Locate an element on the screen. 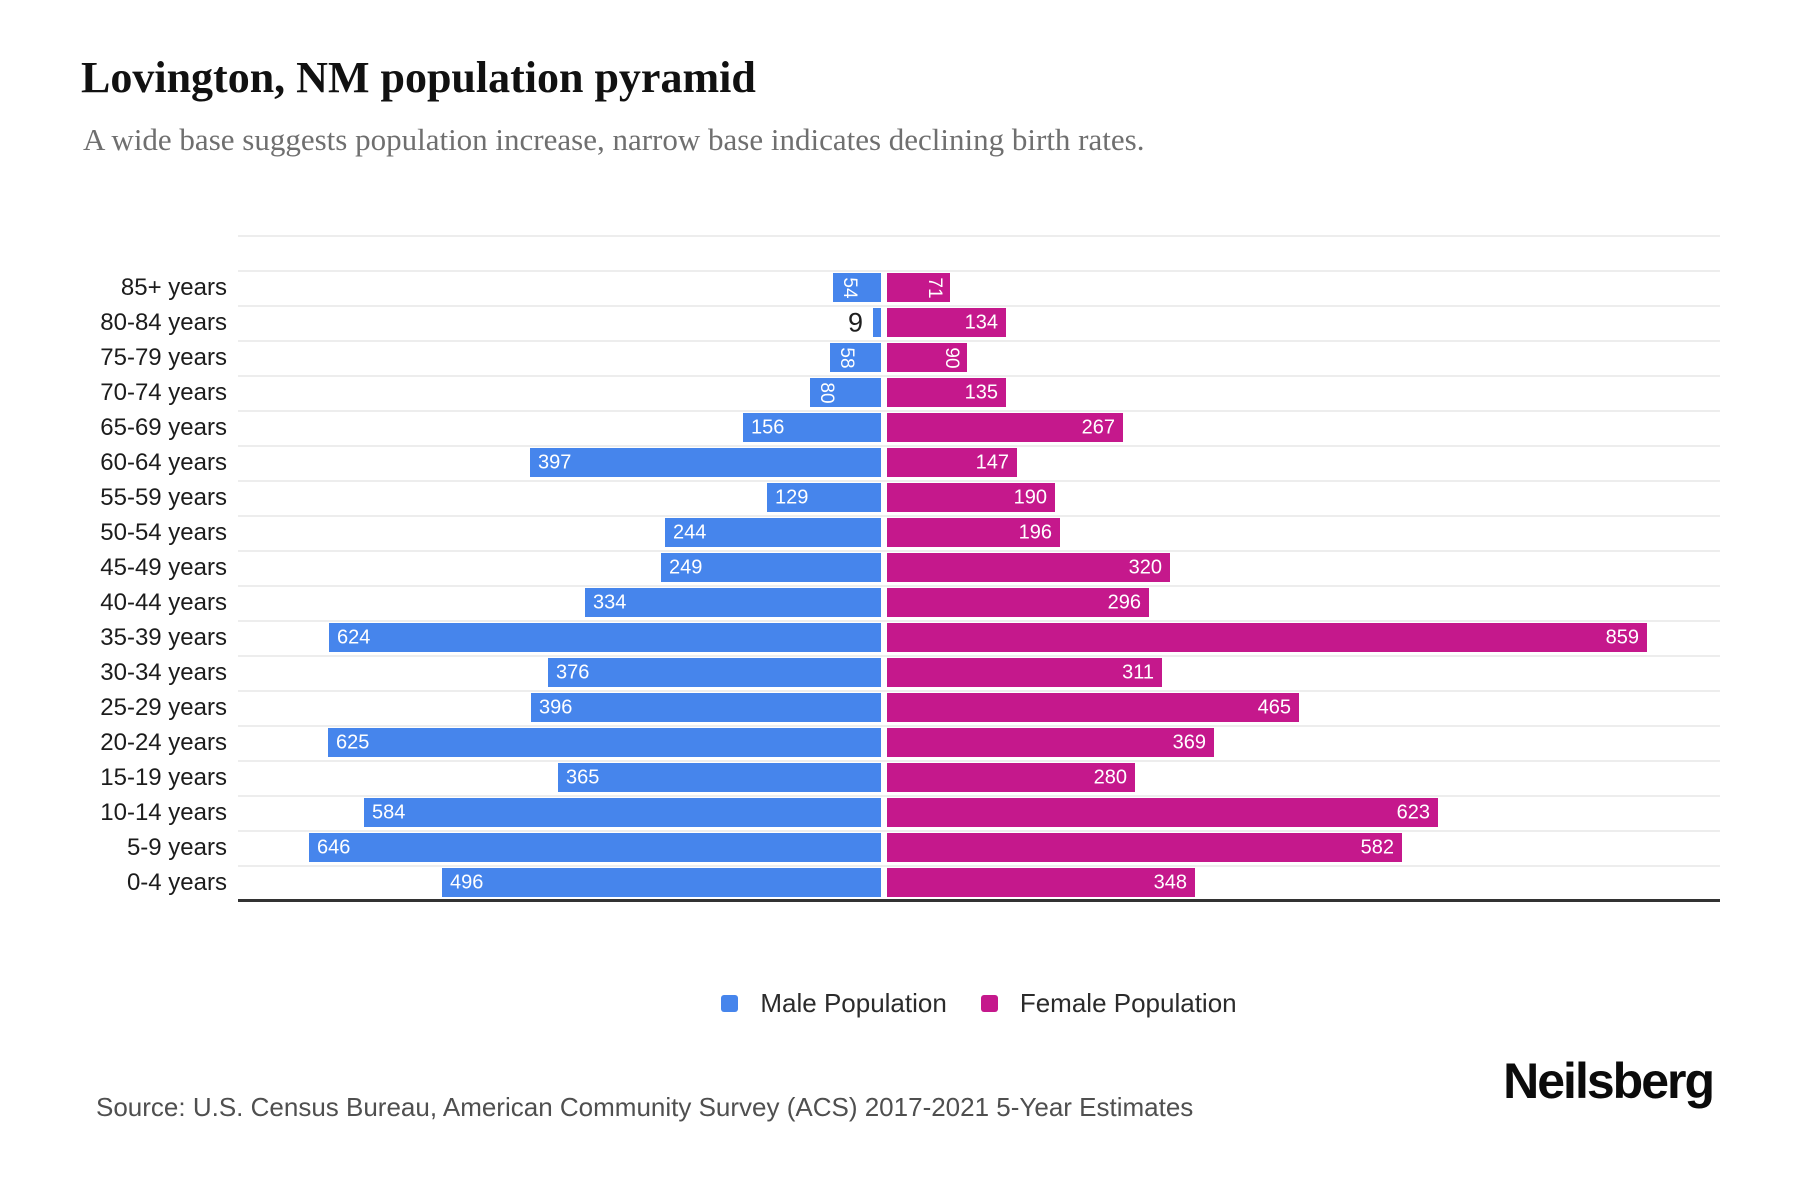 The width and height of the screenshot is (1800, 1200). female-value-label: 465 is located at coordinates (1274, 707).